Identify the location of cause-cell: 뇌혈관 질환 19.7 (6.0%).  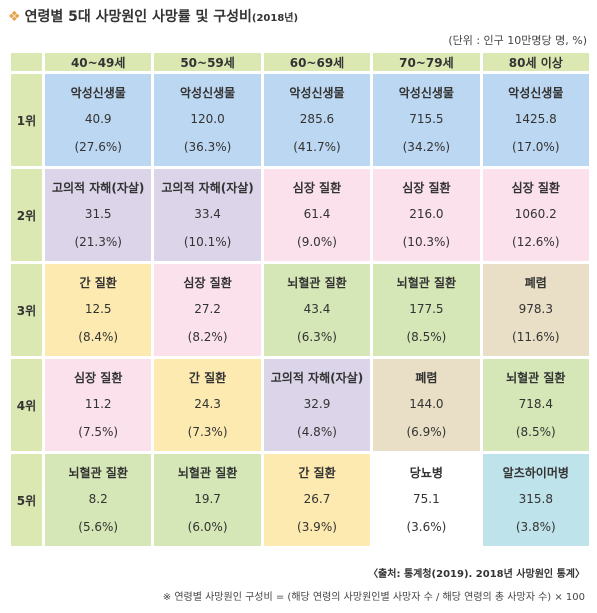
(207, 500).